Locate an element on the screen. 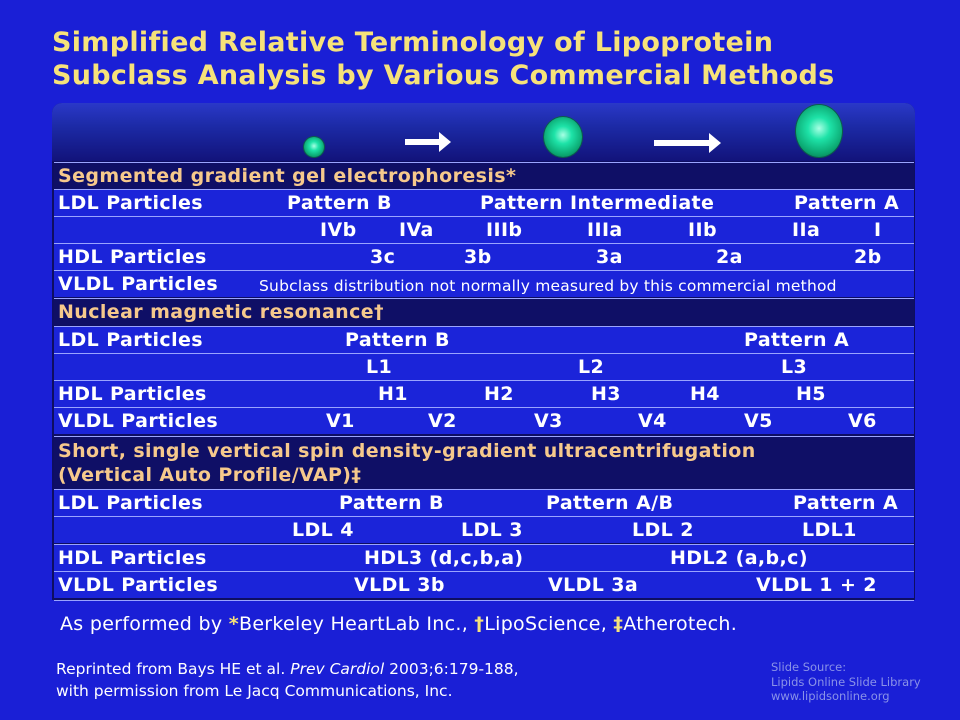  table-cell: VLDL 1 + 2 is located at coordinates (816, 585).